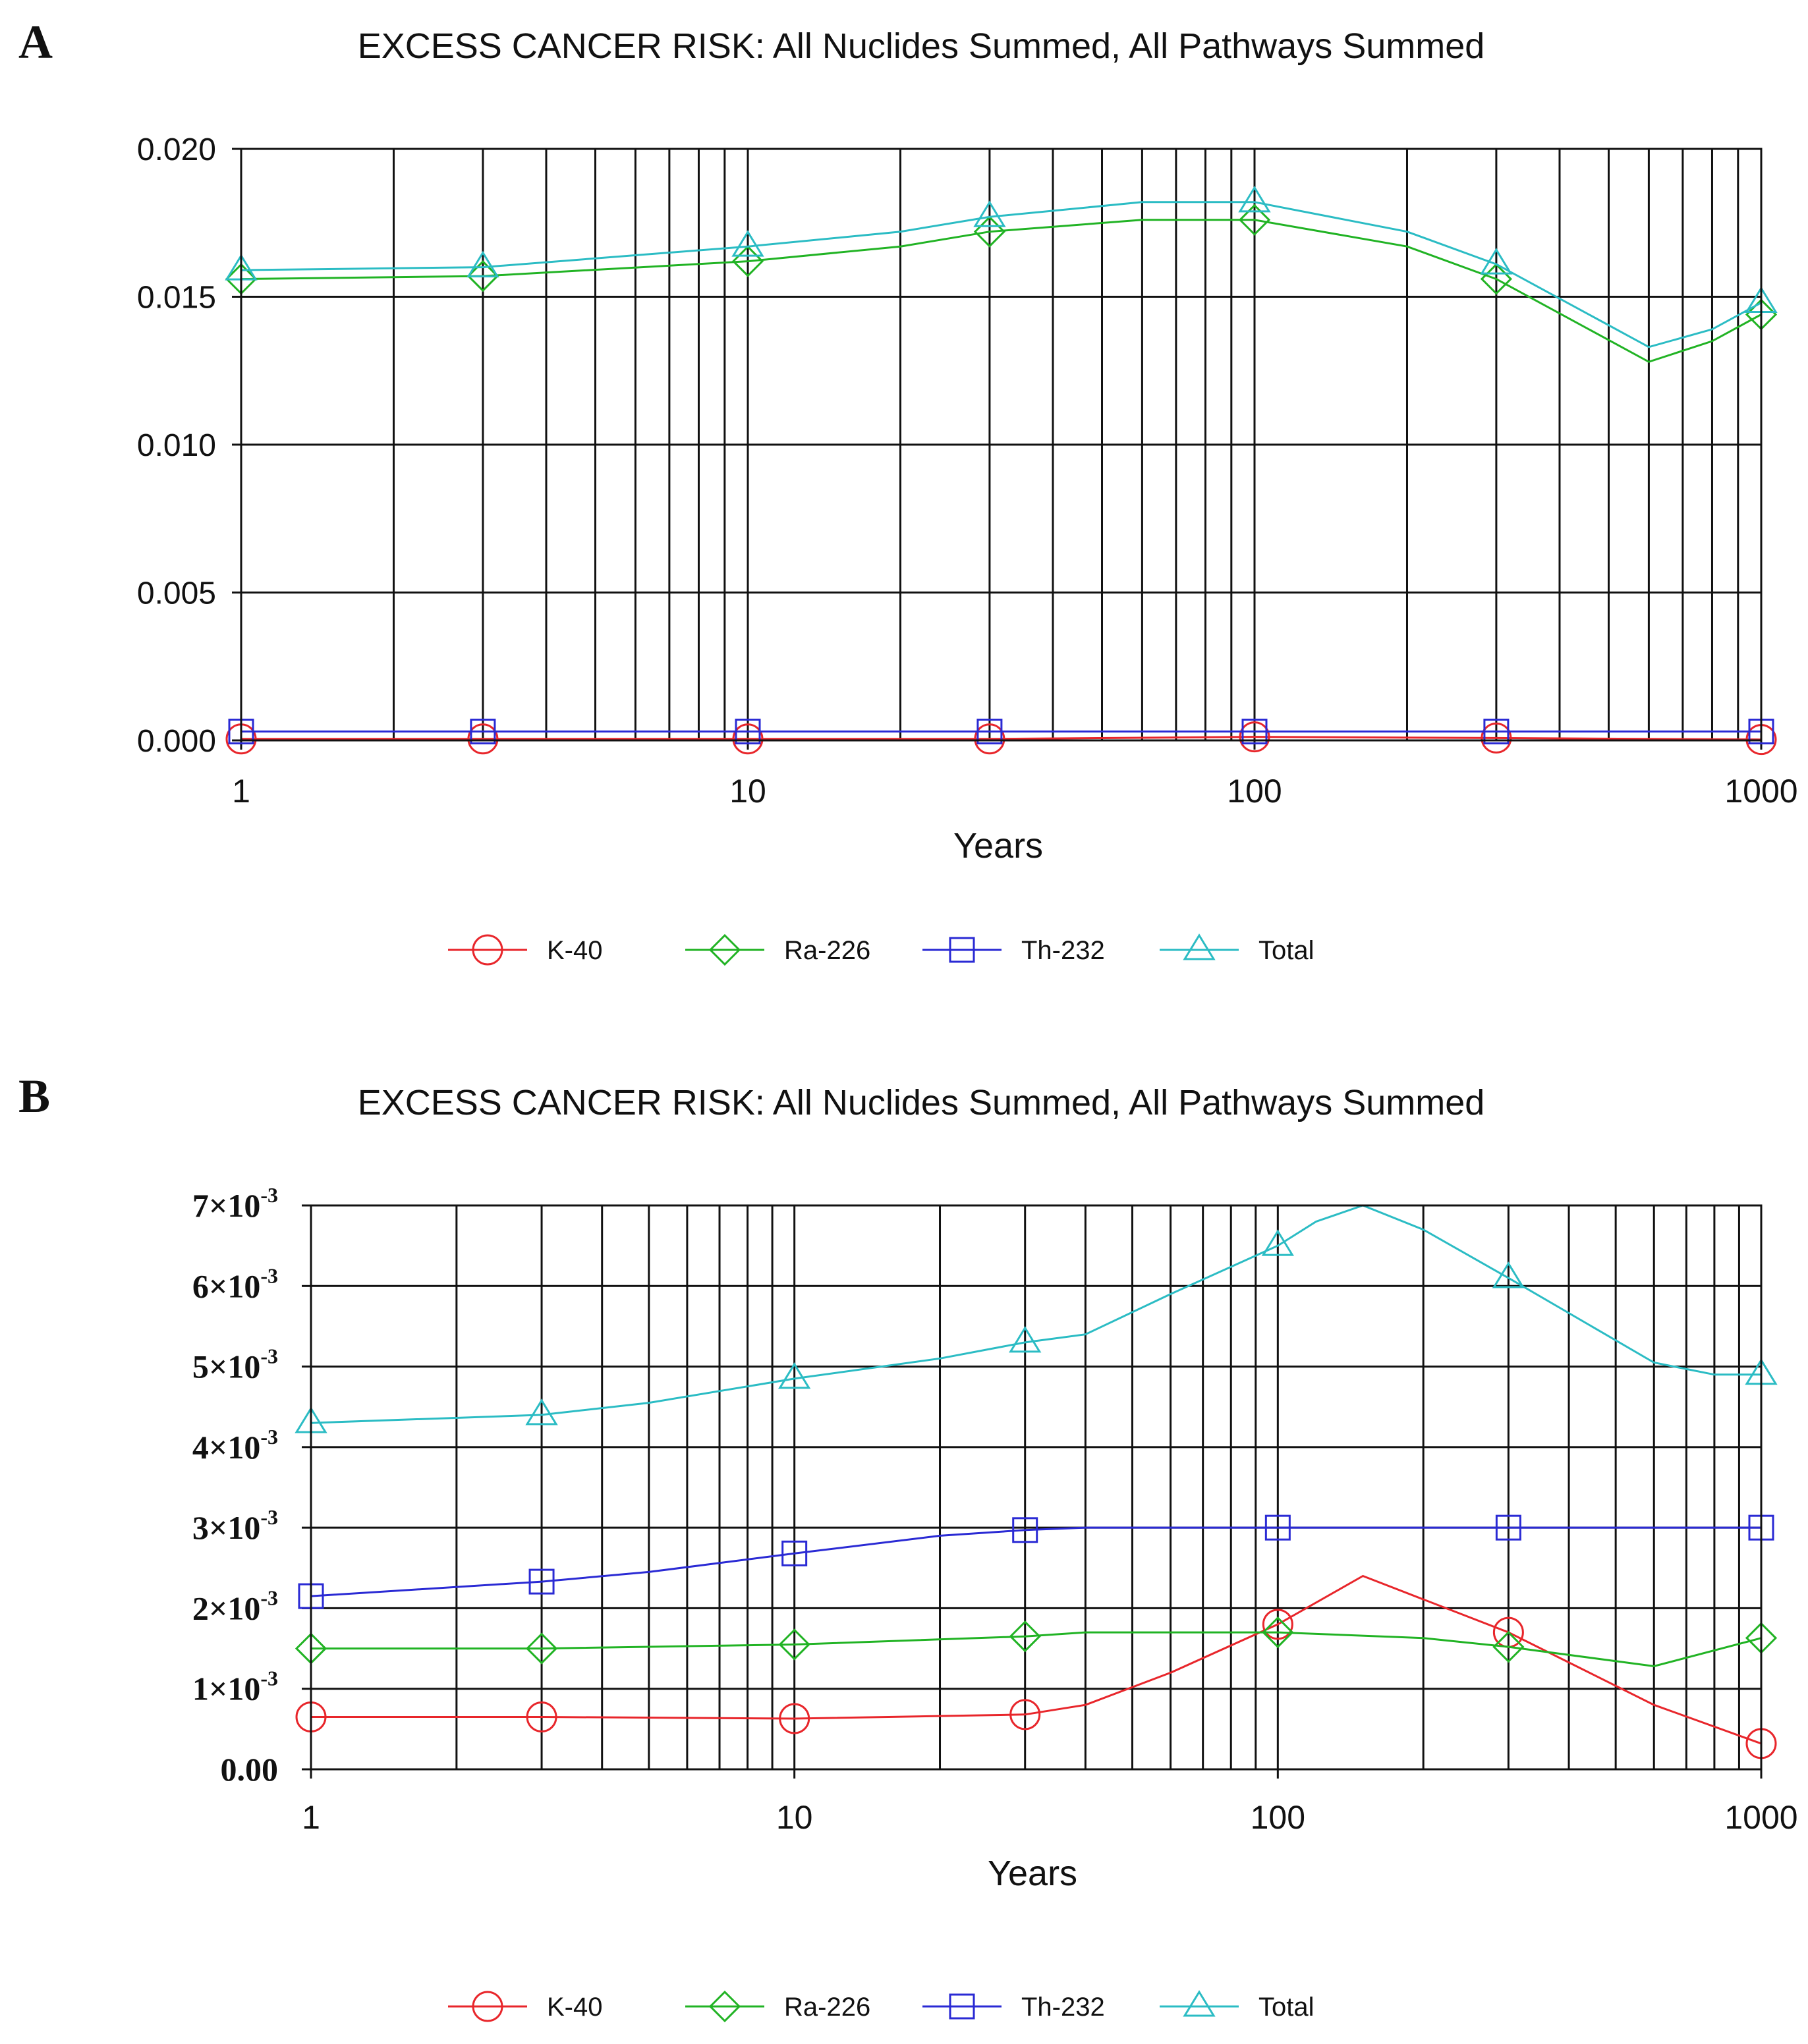  I want to click on x-axis-label-a: Years, so click(998, 846).